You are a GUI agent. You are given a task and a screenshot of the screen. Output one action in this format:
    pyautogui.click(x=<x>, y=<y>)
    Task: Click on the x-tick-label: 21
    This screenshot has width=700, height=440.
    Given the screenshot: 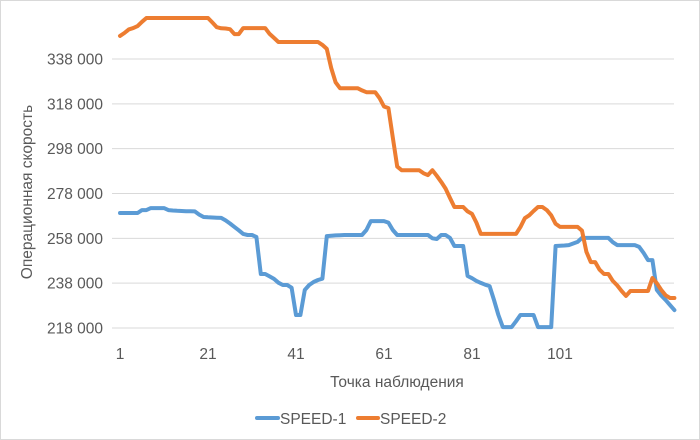 What is the action you would take?
    pyautogui.click(x=207, y=354)
    